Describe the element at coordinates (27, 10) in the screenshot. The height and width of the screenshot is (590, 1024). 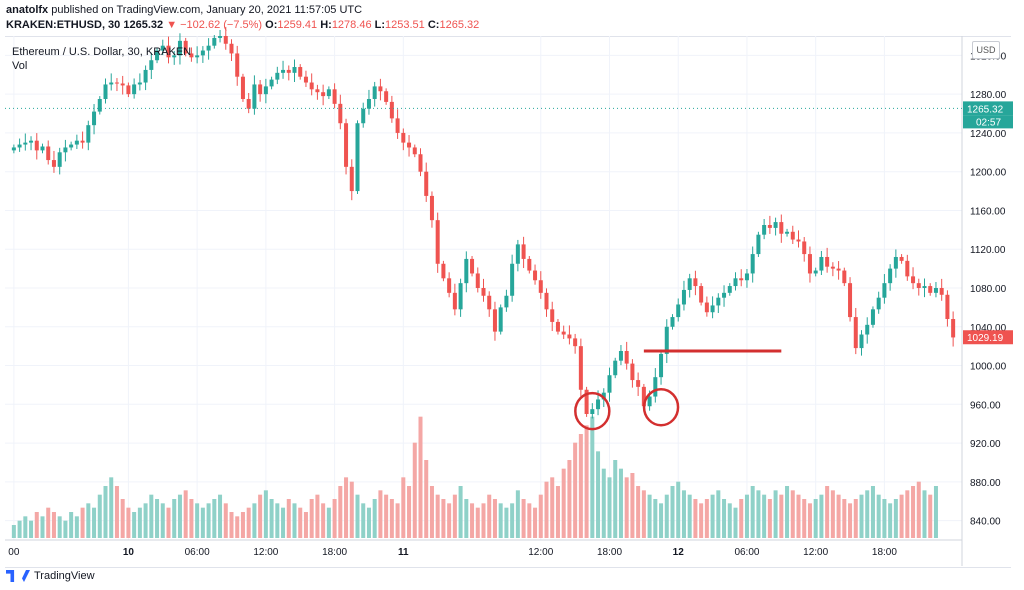
I see `publisher-name: anatolfx` at that location.